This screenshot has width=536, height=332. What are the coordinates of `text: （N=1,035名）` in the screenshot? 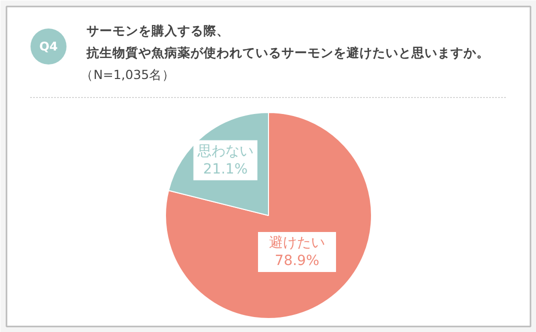 It's located at (128, 74).